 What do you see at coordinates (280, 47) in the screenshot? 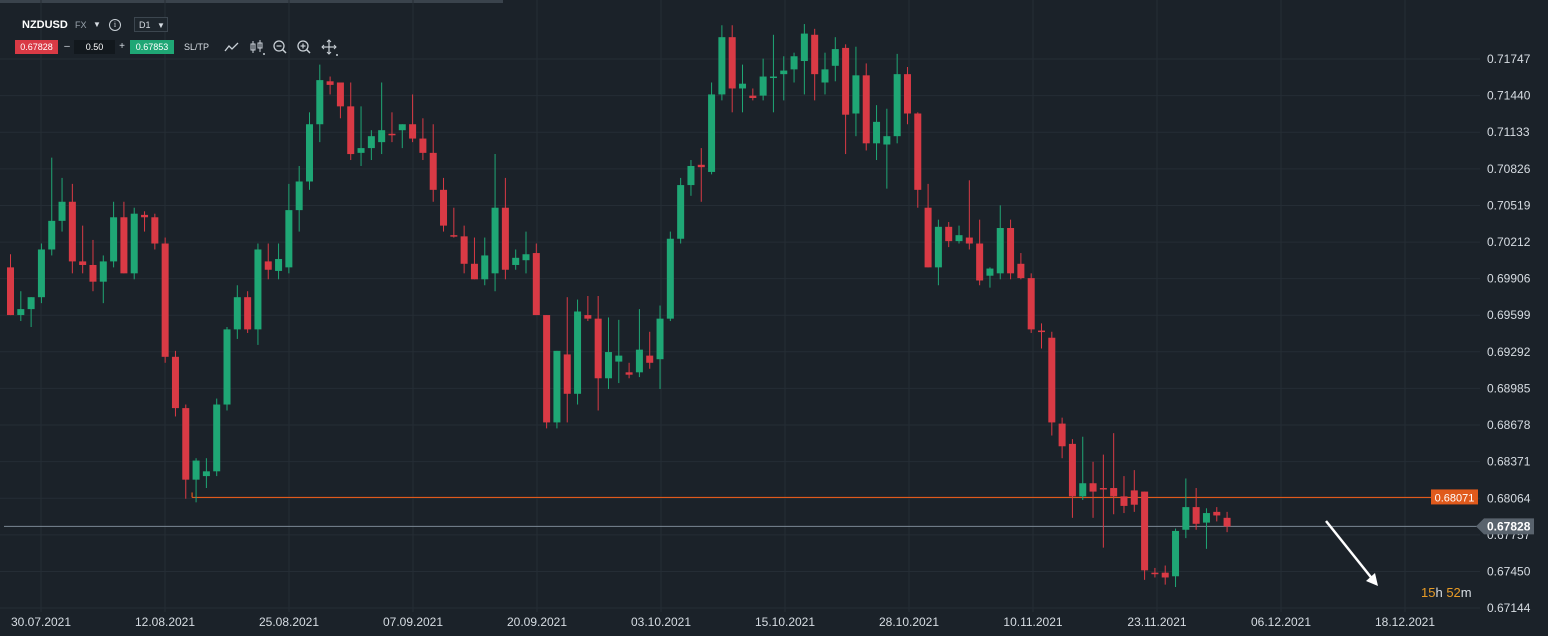
I see `zoom-out-icon` at bounding box center [280, 47].